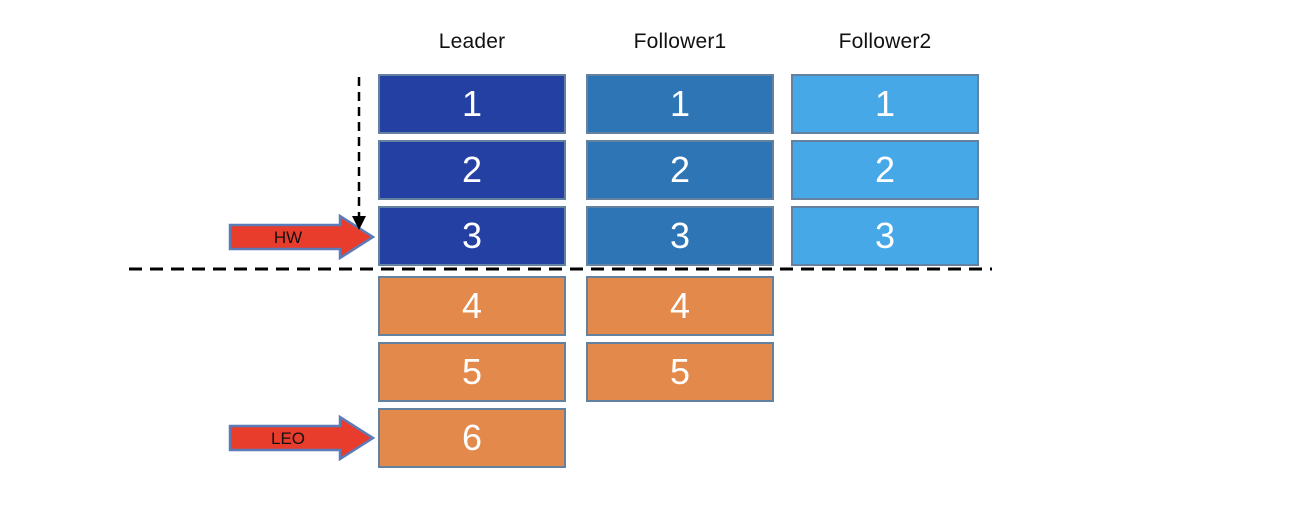 This screenshot has height=512, width=1302. What do you see at coordinates (288, 237) in the screenshot?
I see `hw-marker-label: HW` at bounding box center [288, 237].